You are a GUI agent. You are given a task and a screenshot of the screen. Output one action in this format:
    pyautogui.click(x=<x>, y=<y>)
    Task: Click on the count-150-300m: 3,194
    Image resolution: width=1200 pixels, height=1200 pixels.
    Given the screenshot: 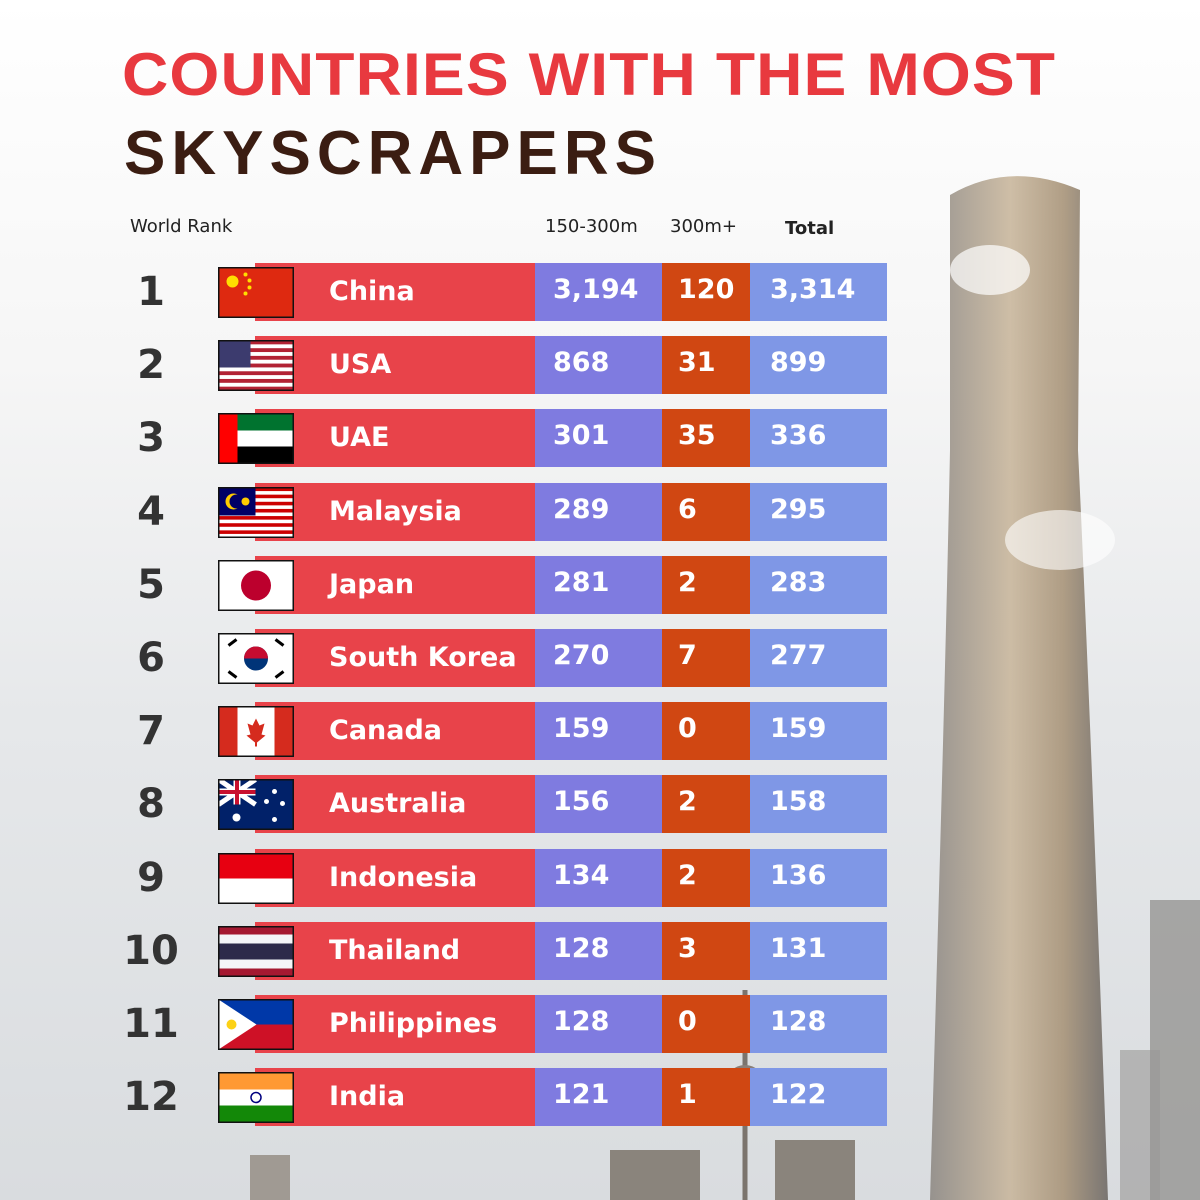 What is the action you would take?
    pyautogui.click(x=598, y=292)
    